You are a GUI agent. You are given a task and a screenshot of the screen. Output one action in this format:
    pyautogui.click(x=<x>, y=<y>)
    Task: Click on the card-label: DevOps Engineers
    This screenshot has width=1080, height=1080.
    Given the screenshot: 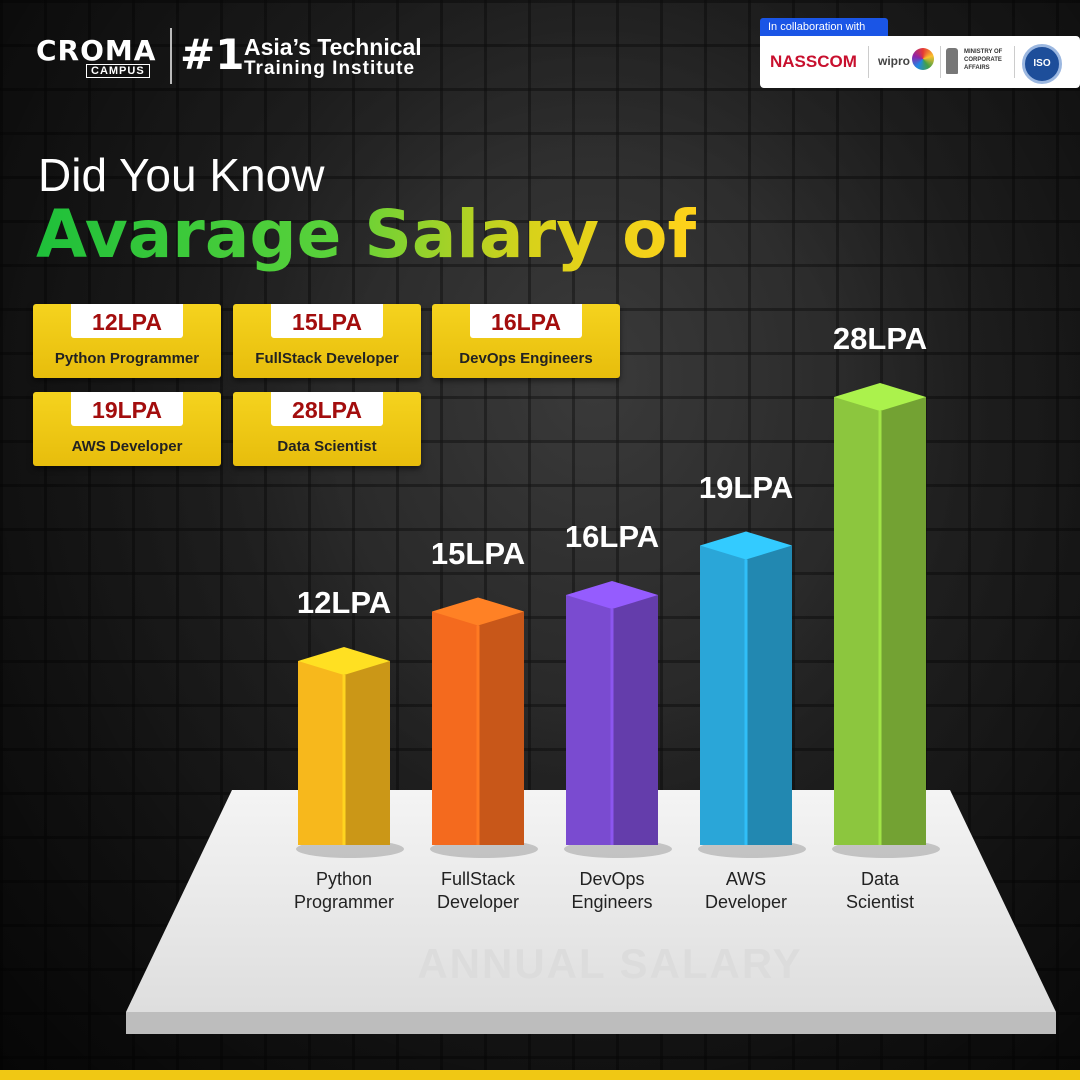 What is the action you would take?
    pyautogui.click(x=526, y=358)
    